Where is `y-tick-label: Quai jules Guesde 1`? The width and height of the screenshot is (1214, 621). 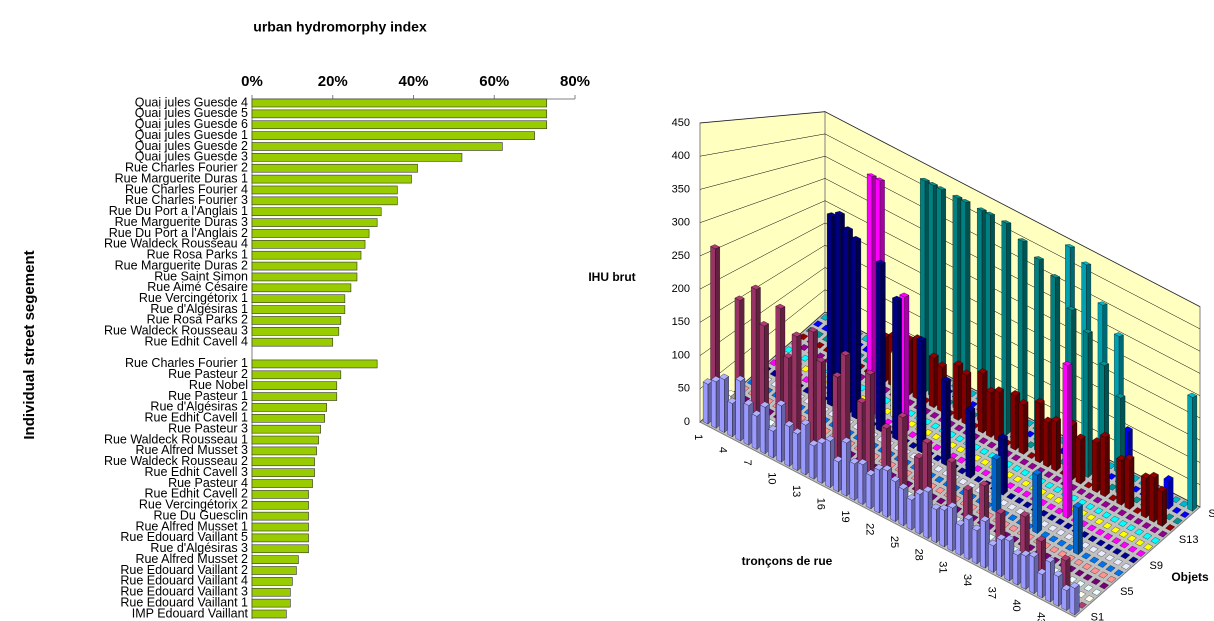
y-tick-label: Quai jules Guesde 1 is located at coordinates (191, 135).